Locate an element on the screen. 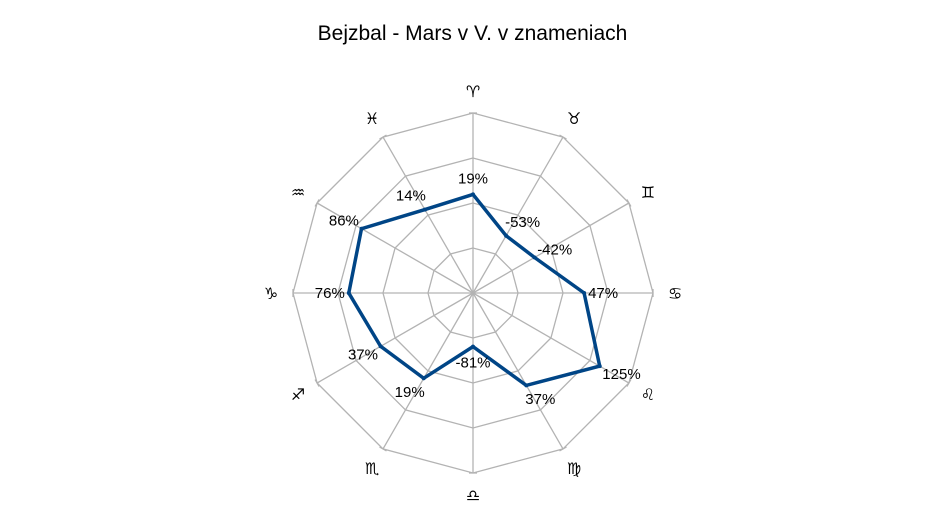  data-label: 14% is located at coordinates (411, 196).